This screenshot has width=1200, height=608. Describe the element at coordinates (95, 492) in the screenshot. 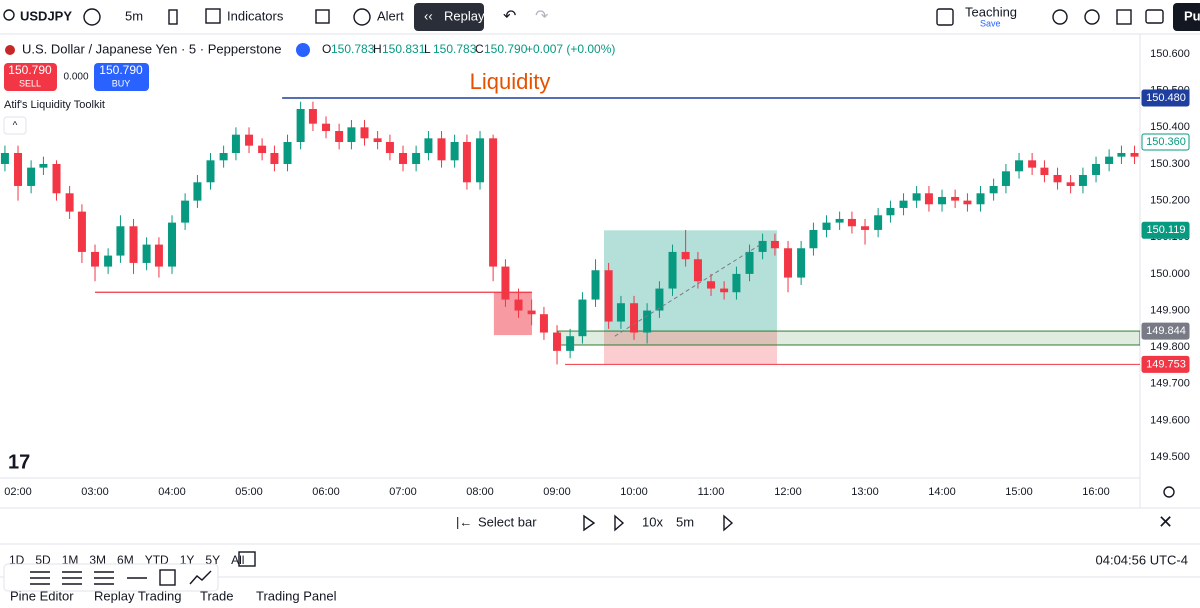

I see `x-tick-label: 03:00` at that location.